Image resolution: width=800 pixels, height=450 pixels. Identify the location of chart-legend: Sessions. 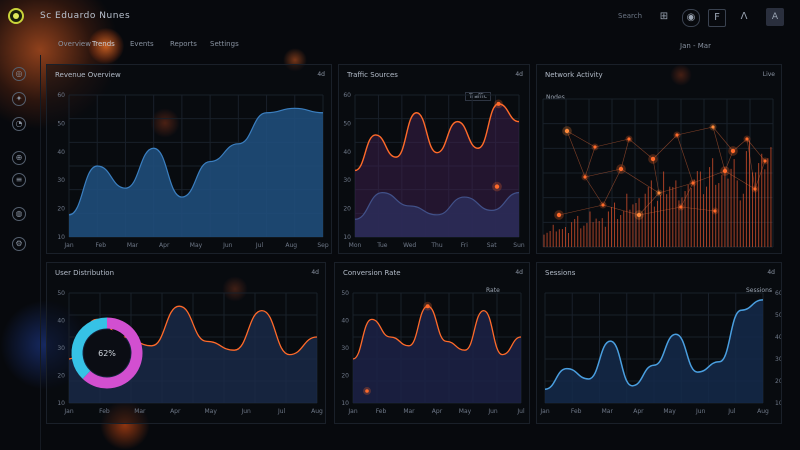
(759, 290).